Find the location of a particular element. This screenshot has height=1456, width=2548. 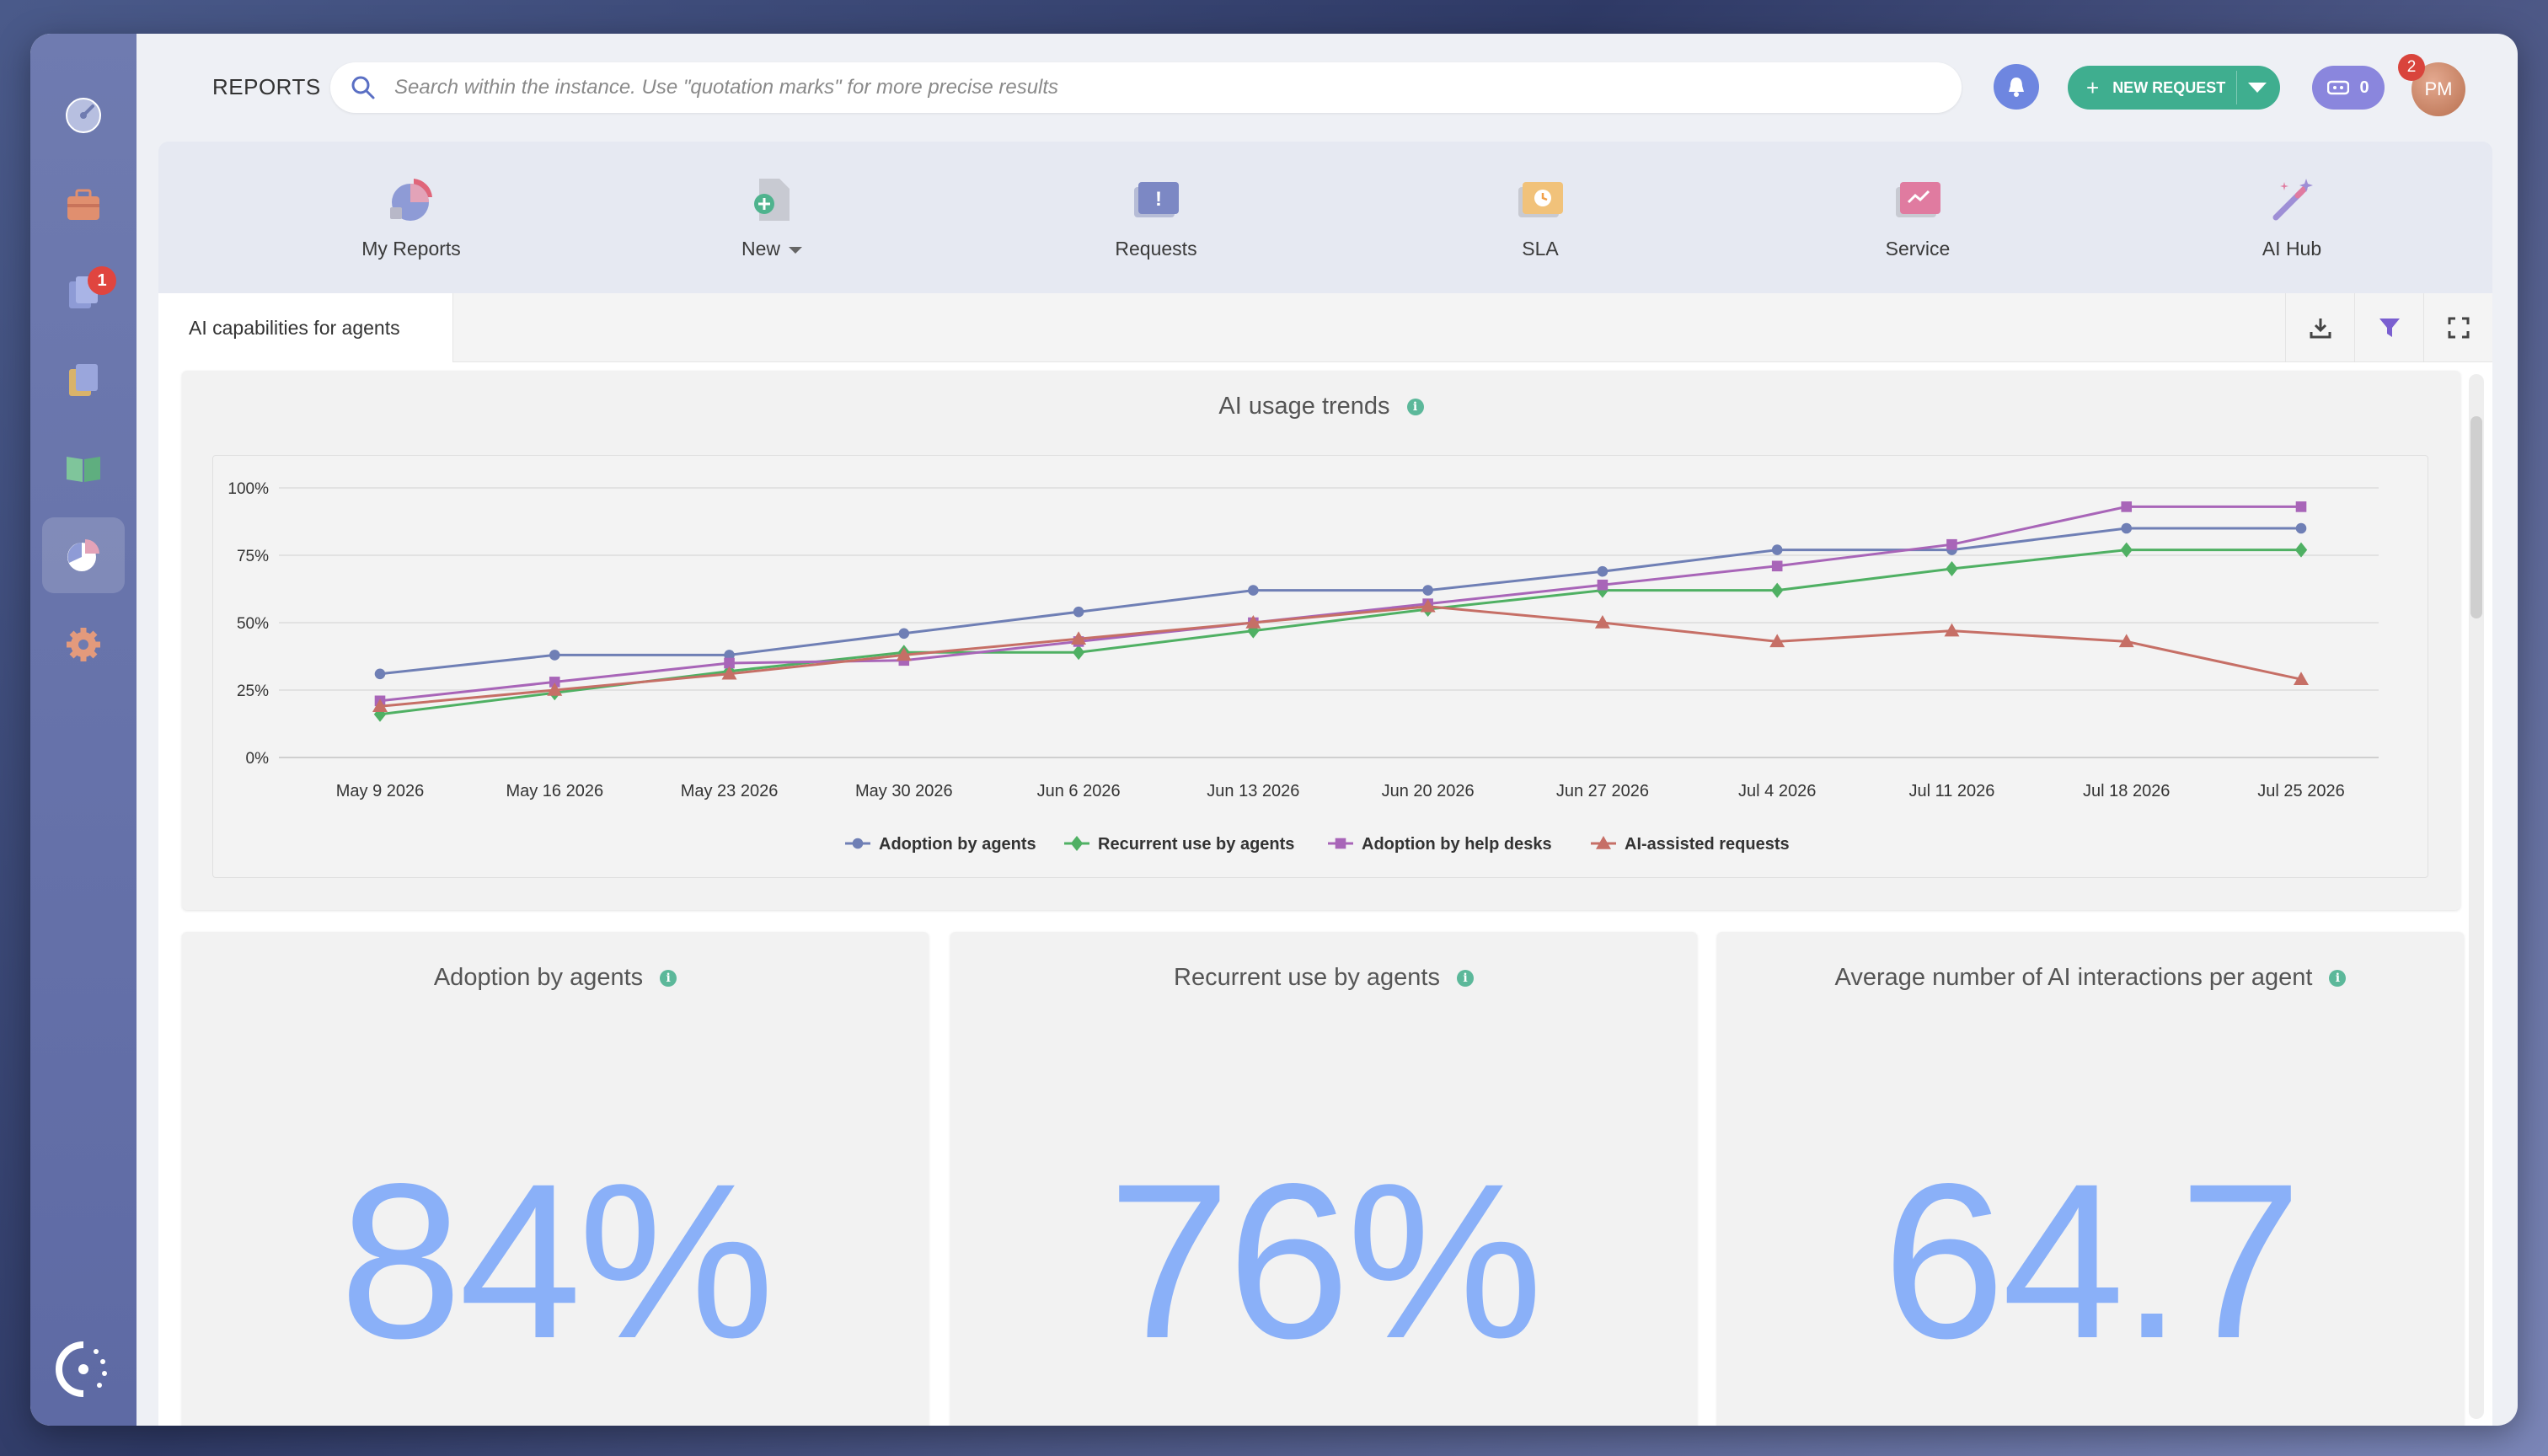

bell-icon is located at coordinates (2016, 87).